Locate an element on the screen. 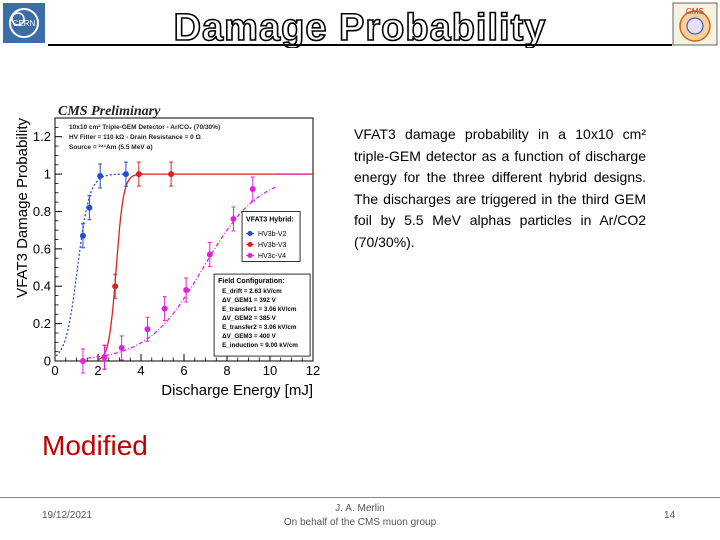 Image resolution: width=720 pixels, height=540 pixels. x-tick-label: 12 is located at coordinates (313, 370).